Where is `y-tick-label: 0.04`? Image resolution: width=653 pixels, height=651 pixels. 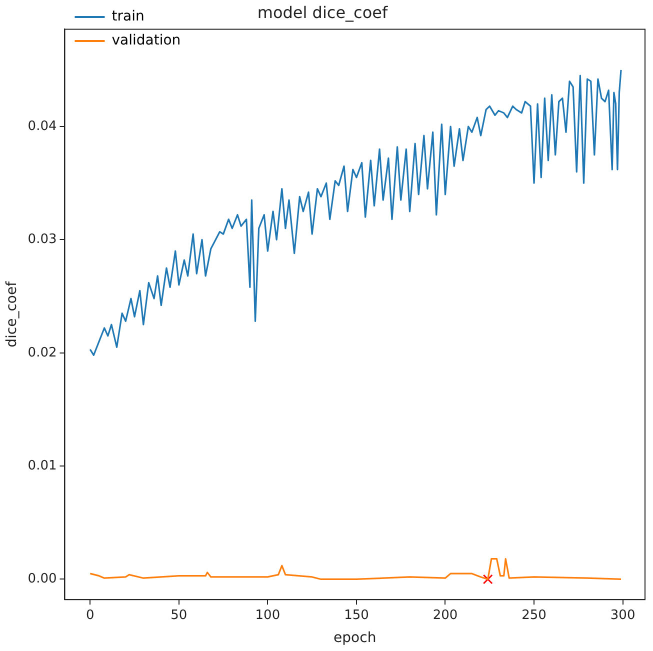
y-tick-label: 0.04 is located at coordinates (42, 126).